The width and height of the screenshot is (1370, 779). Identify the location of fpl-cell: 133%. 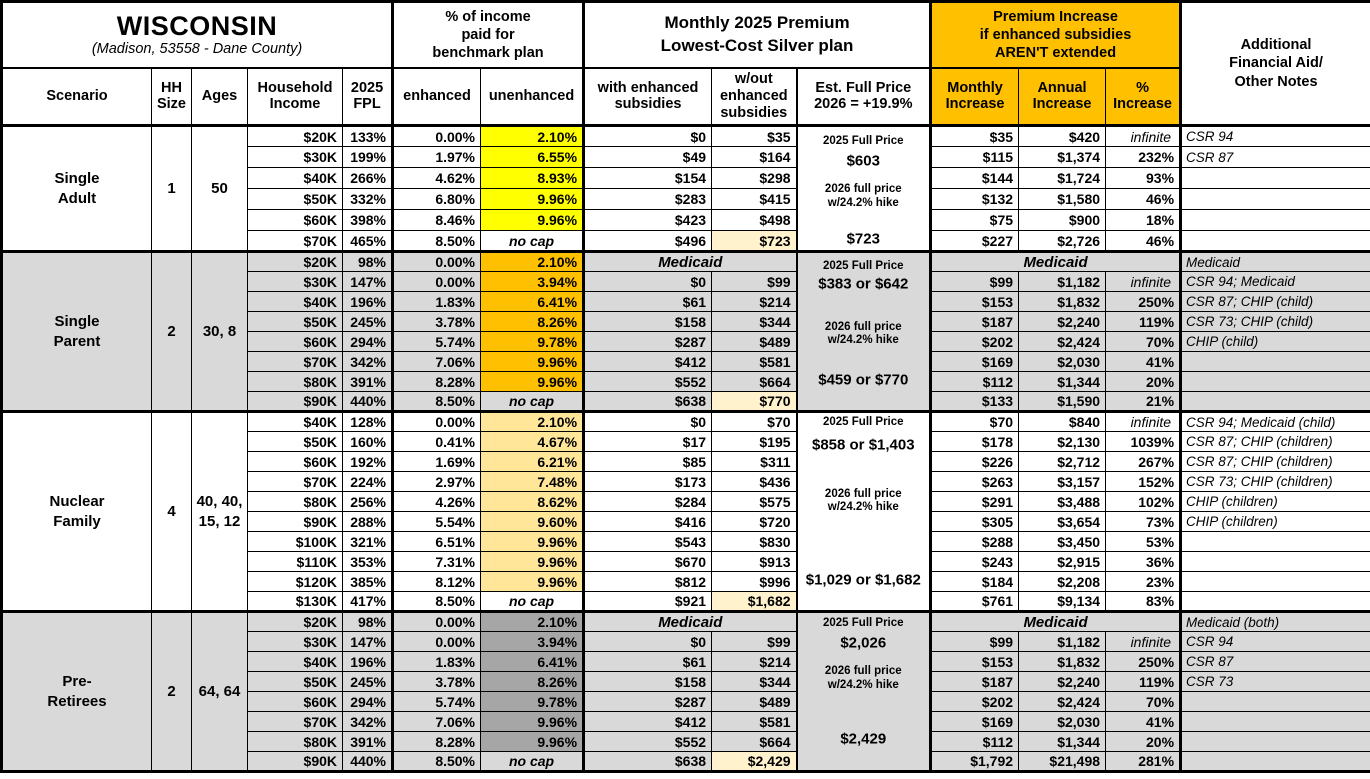
(367, 135).